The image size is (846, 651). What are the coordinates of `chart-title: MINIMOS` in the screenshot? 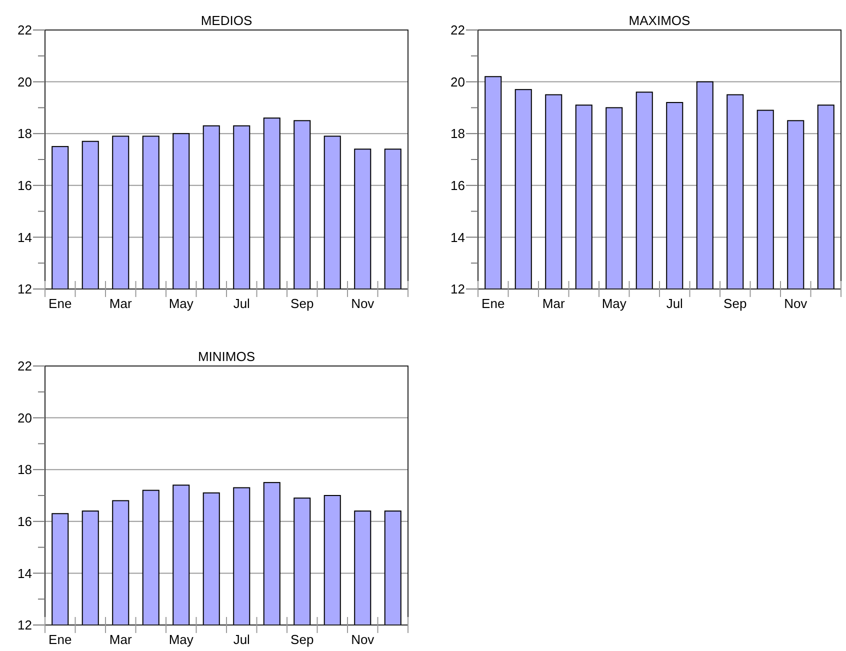 It's located at (227, 356).